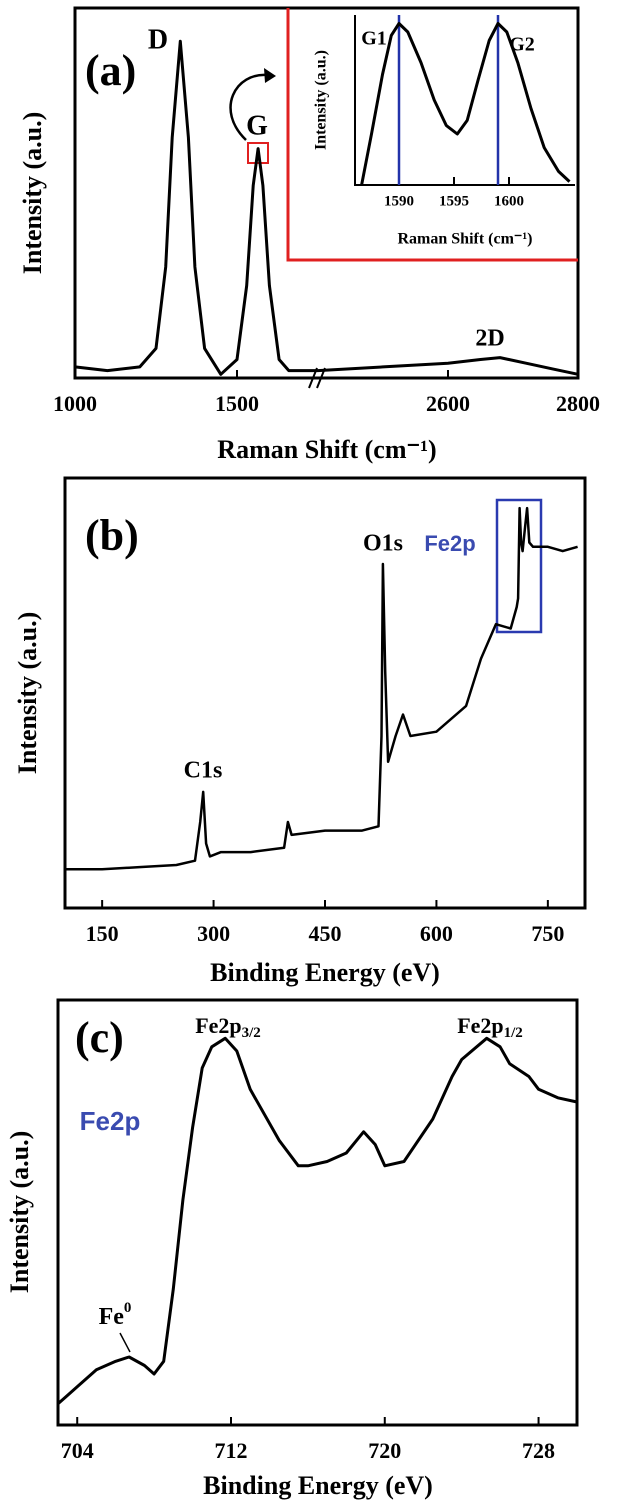 The width and height of the screenshot is (618, 1510). Describe the element at coordinates (509, 201) in the screenshot. I see `x-tick-label: 1600` at that location.